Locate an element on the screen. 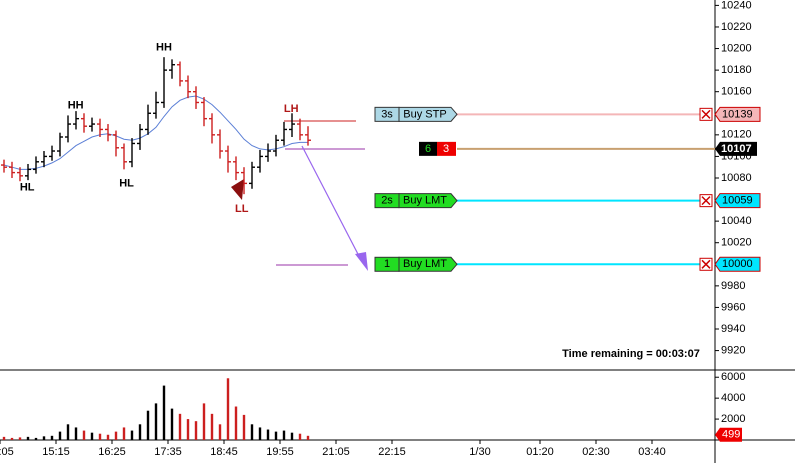  x-tick-label: 16:25 is located at coordinates (112, 452).